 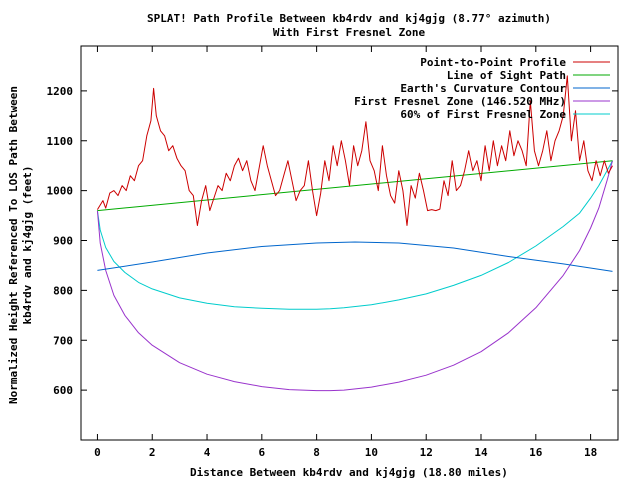 What do you see at coordinates (316, 452) in the screenshot?
I see `x-tick-label: 8` at bounding box center [316, 452].